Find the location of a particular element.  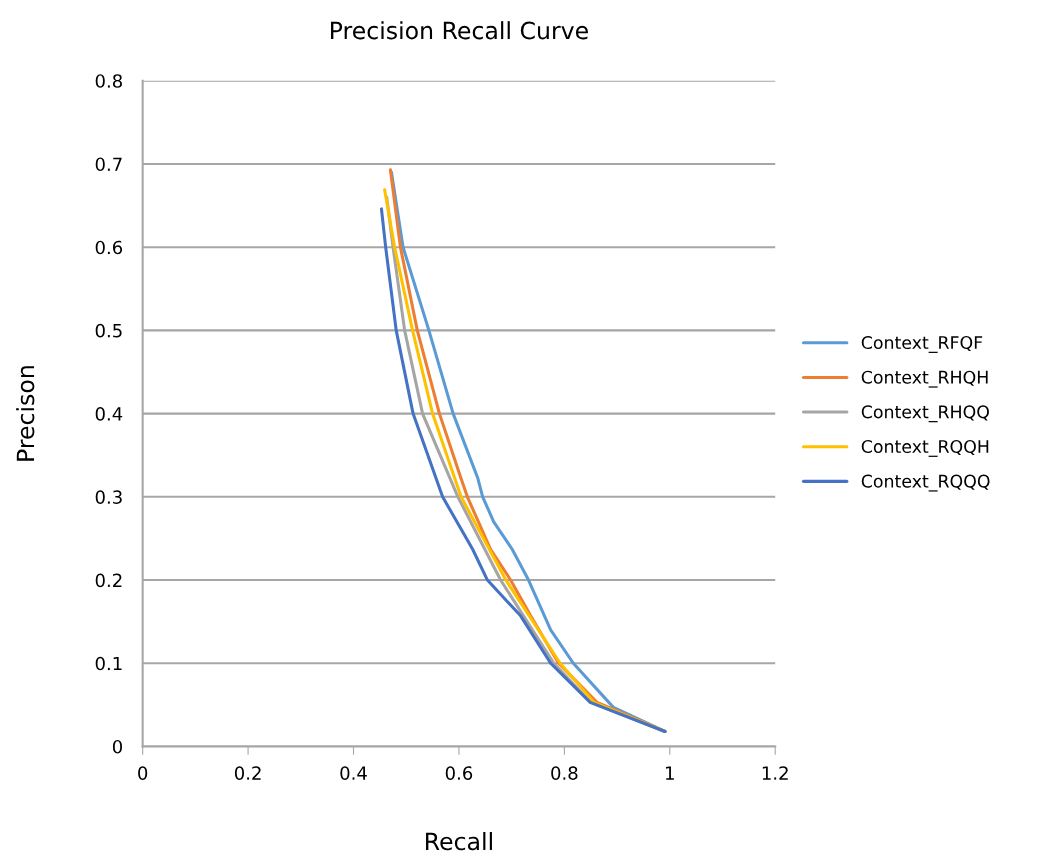

legend-label: Context_RHQH is located at coordinates (924, 379).